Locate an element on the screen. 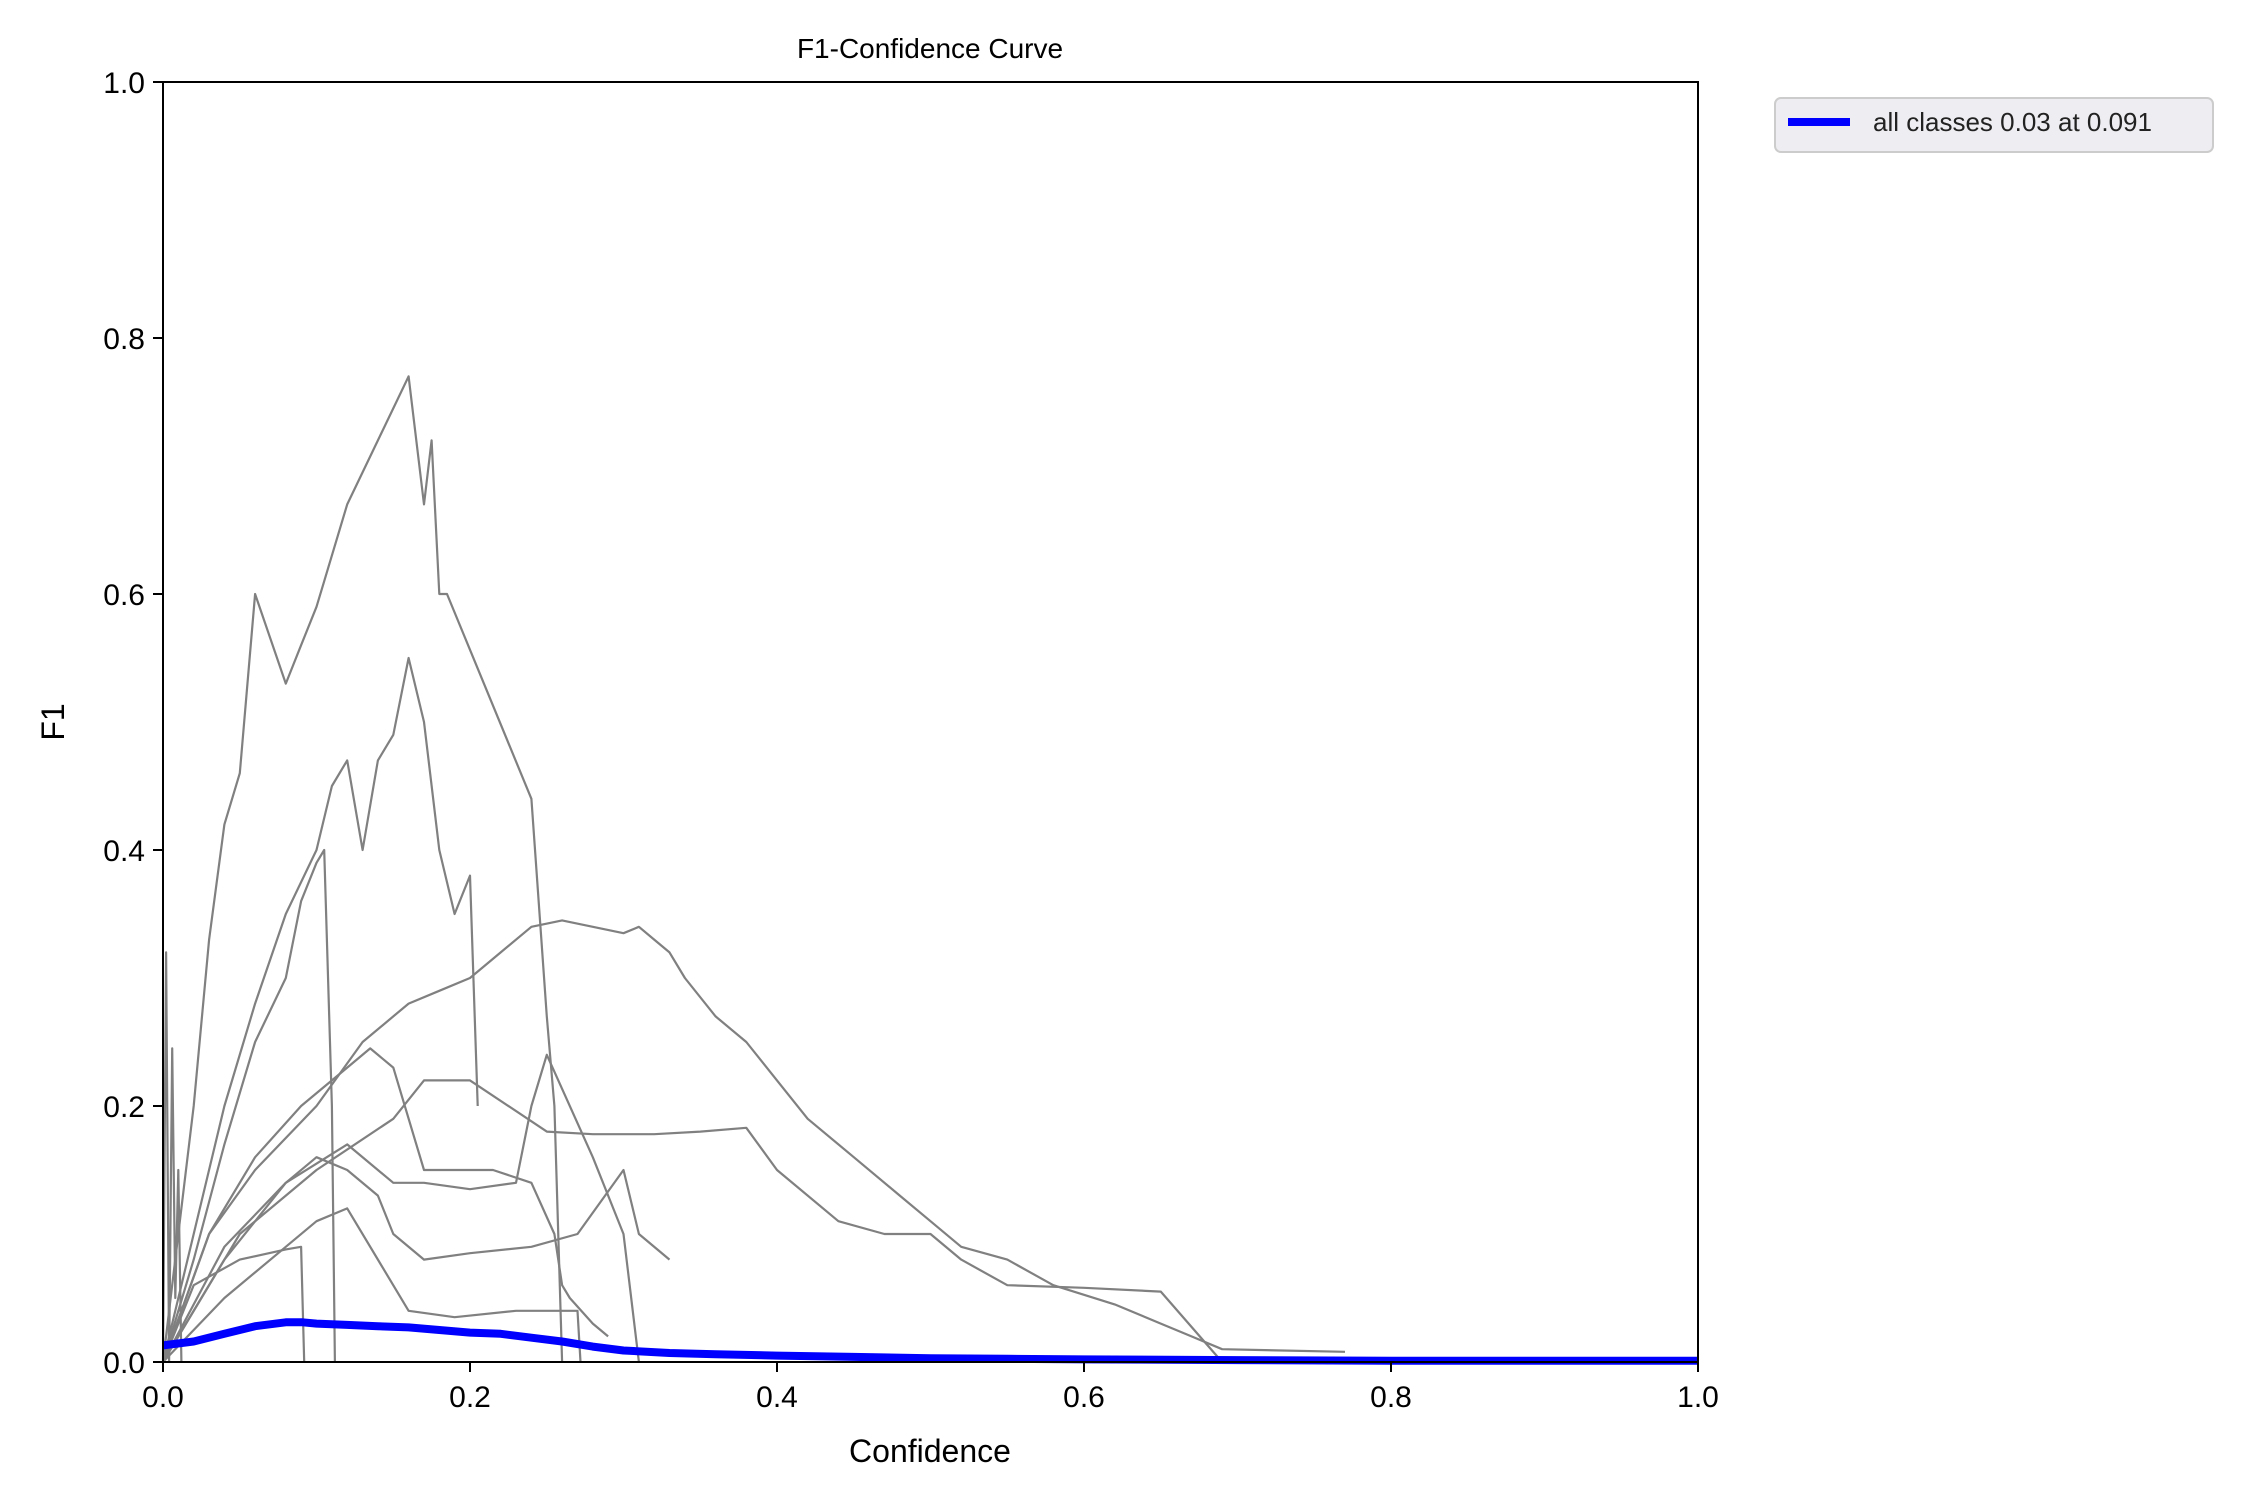 This screenshot has width=2250, height=1500. series-line-all-classes is located at coordinates (930, 1341).